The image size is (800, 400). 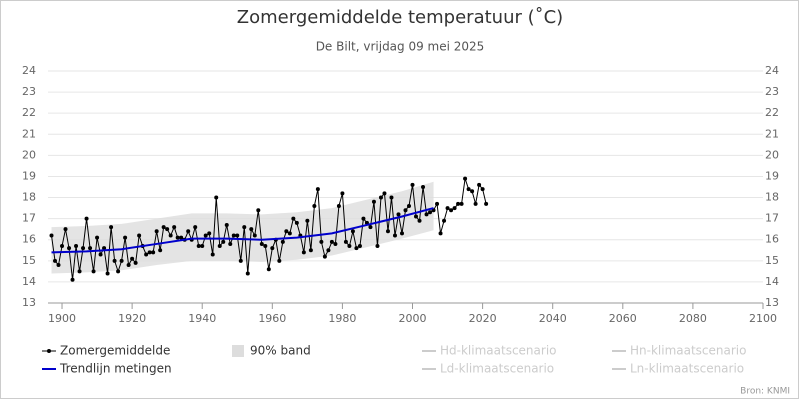 What do you see at coordinates (772, 197) in the screenshot?
I see `y2-tick-label: 18` at bounding box center [772, 197].